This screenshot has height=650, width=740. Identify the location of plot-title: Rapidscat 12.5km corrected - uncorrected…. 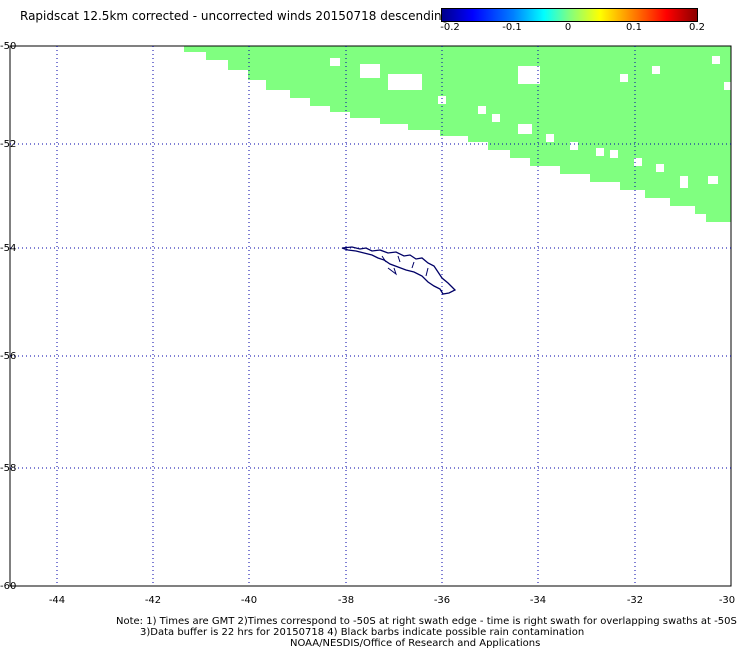
(235, 16).